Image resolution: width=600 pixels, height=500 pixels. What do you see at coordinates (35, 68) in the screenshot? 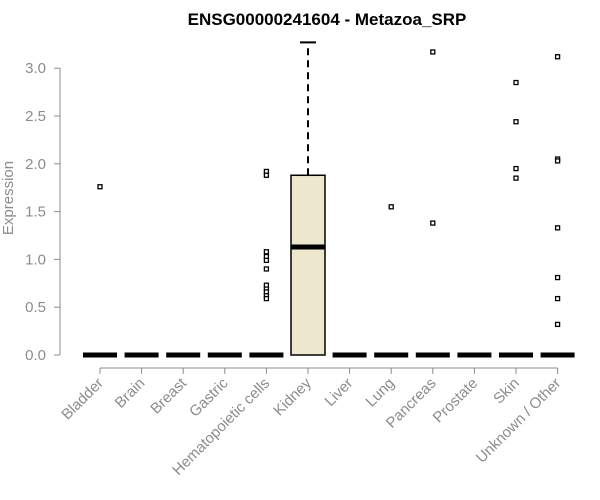
I see `y-tick-label: 3.0` at bounding box center [35, 68].